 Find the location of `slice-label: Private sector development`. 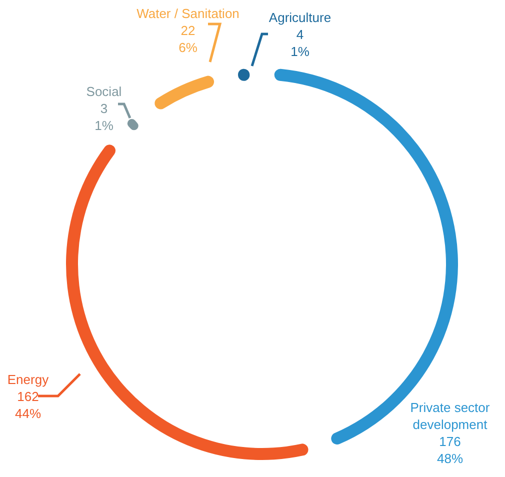

slice-label: Private sector development is located at coordinates (450, 416).